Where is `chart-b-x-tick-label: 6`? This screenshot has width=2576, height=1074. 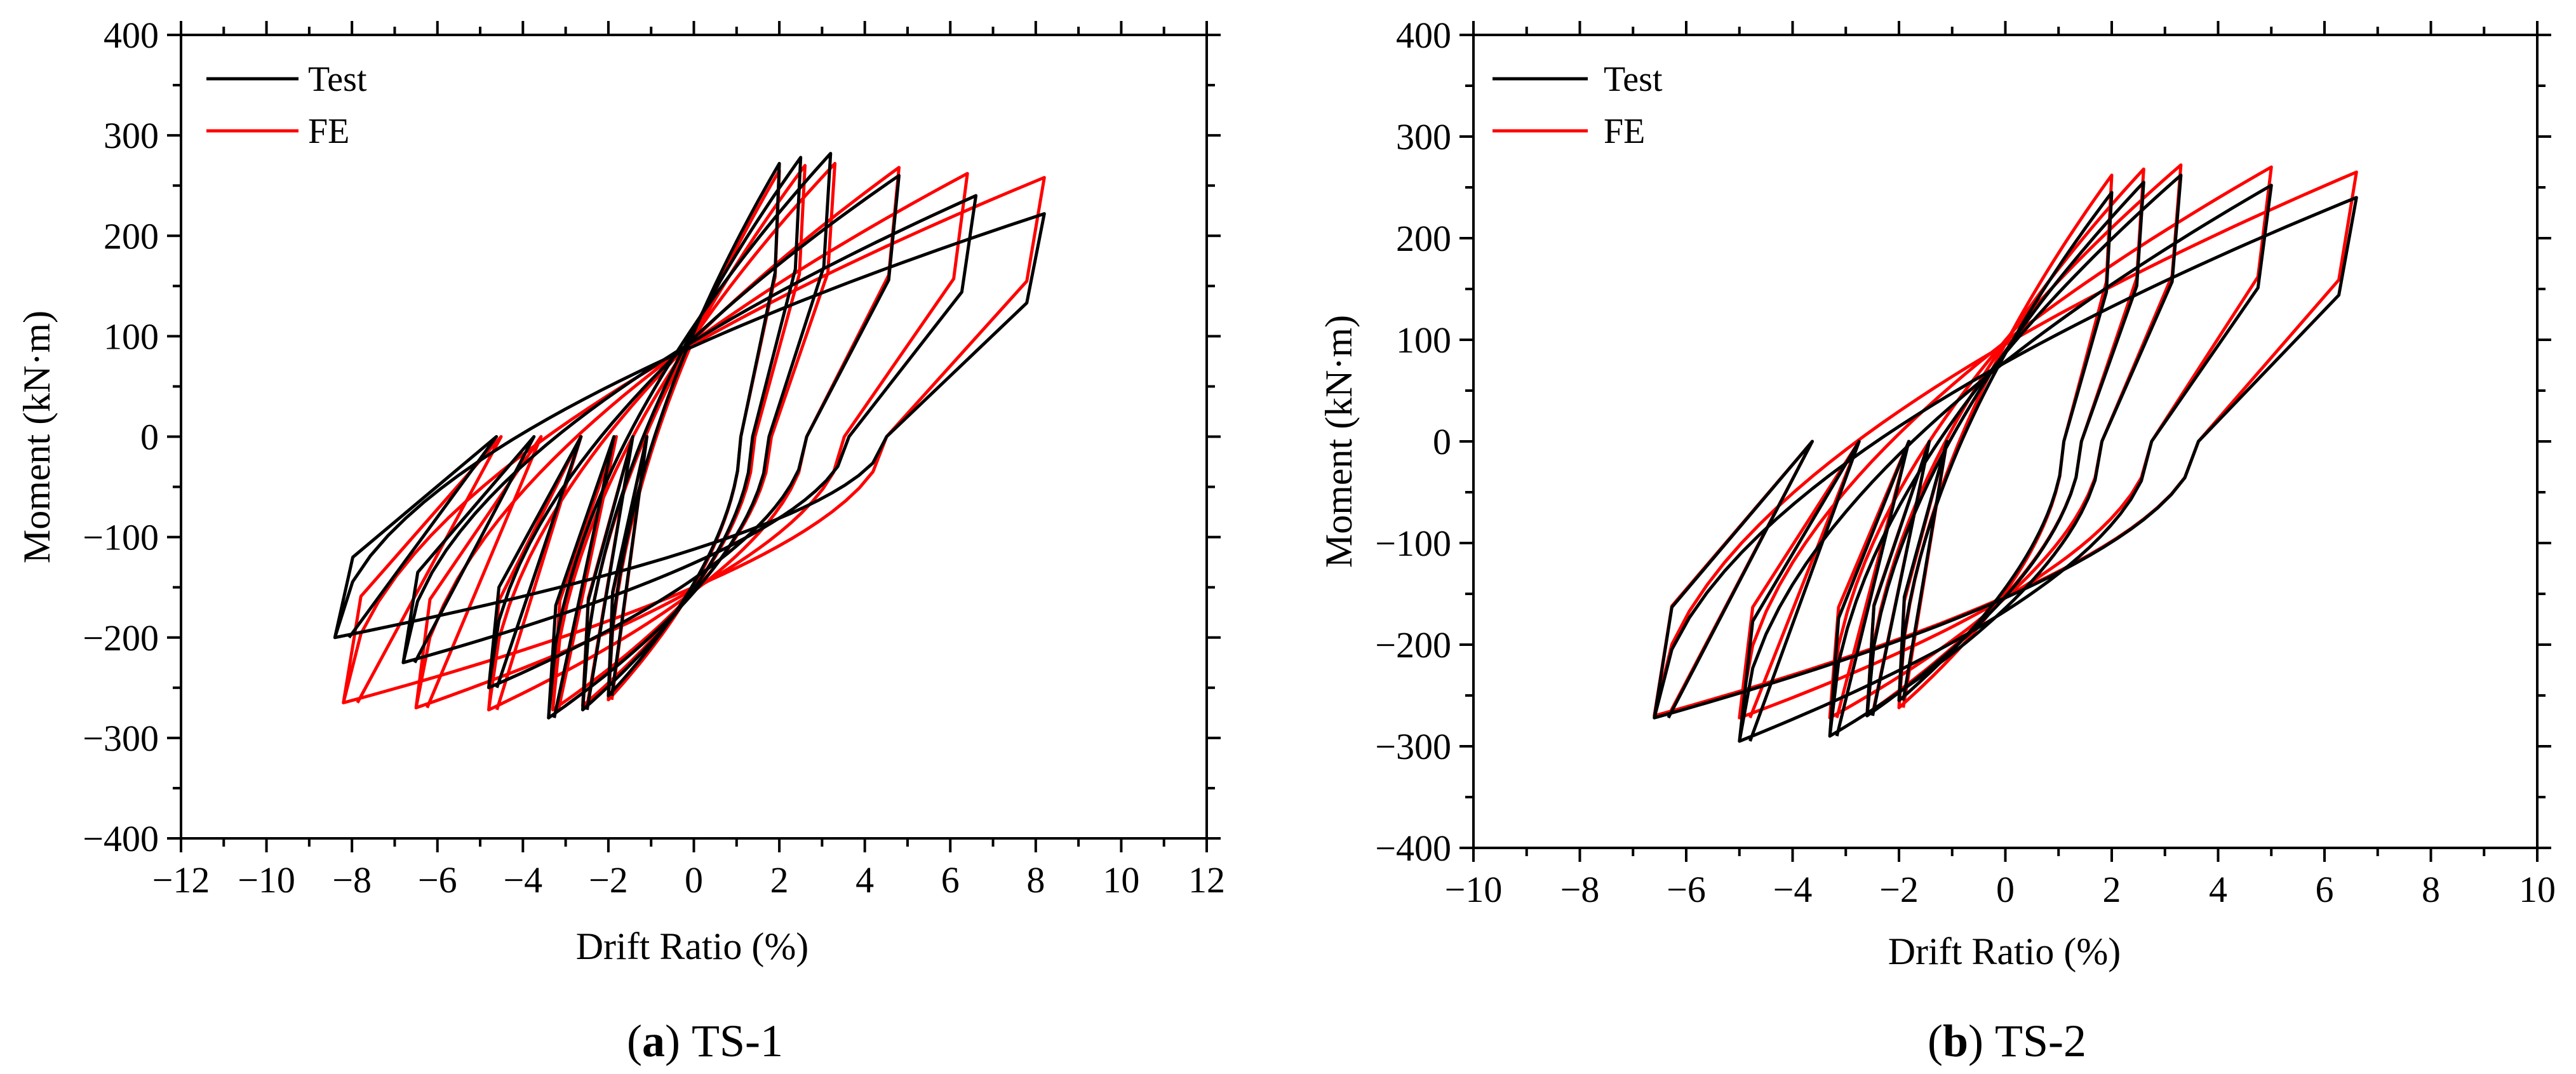 chart-b-x-tick-label: 6 is located at coordinates (2325, 890).